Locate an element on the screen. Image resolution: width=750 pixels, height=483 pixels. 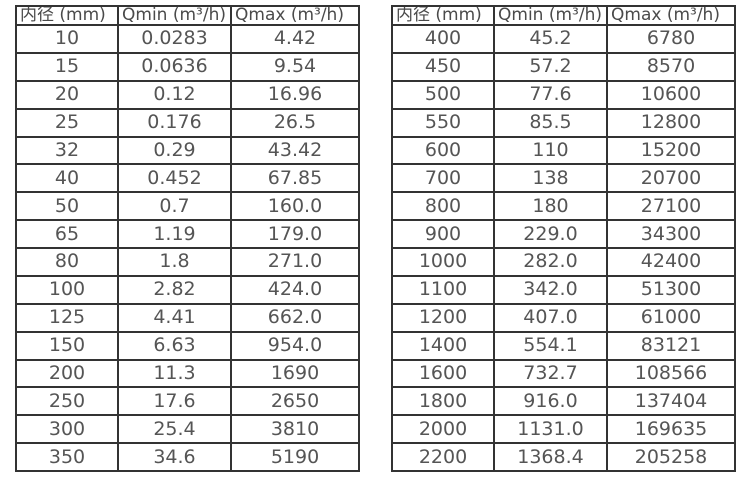
cell-diameter: 40 is located at coordinates (67, 178).